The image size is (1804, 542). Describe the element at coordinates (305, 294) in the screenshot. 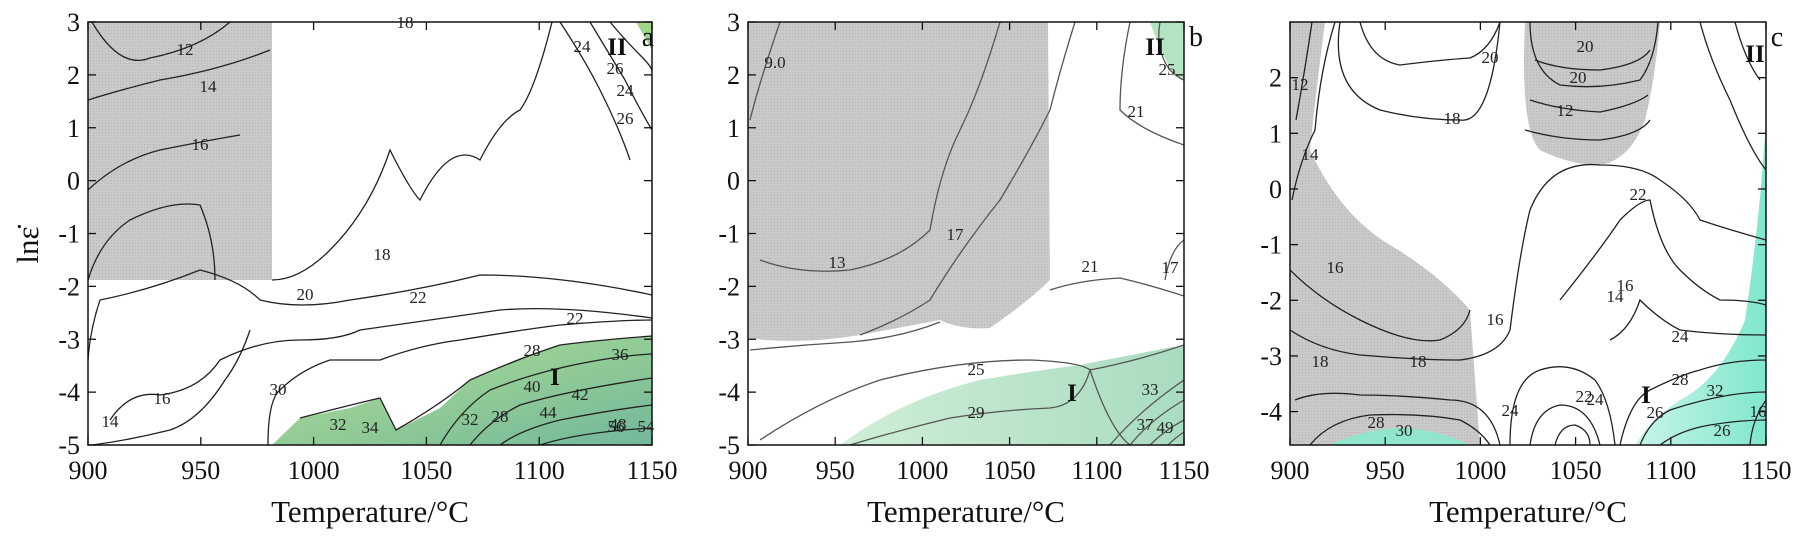

I see `panel-a-contour-label: 20` at that location.